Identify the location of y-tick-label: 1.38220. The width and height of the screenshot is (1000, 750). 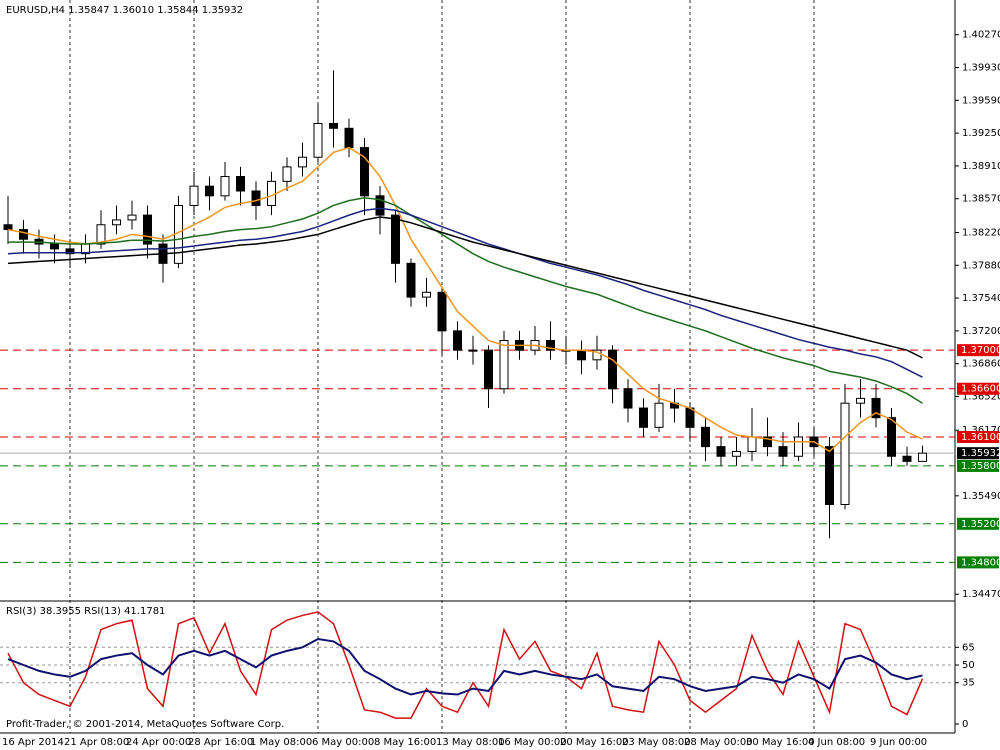
(981, 232).